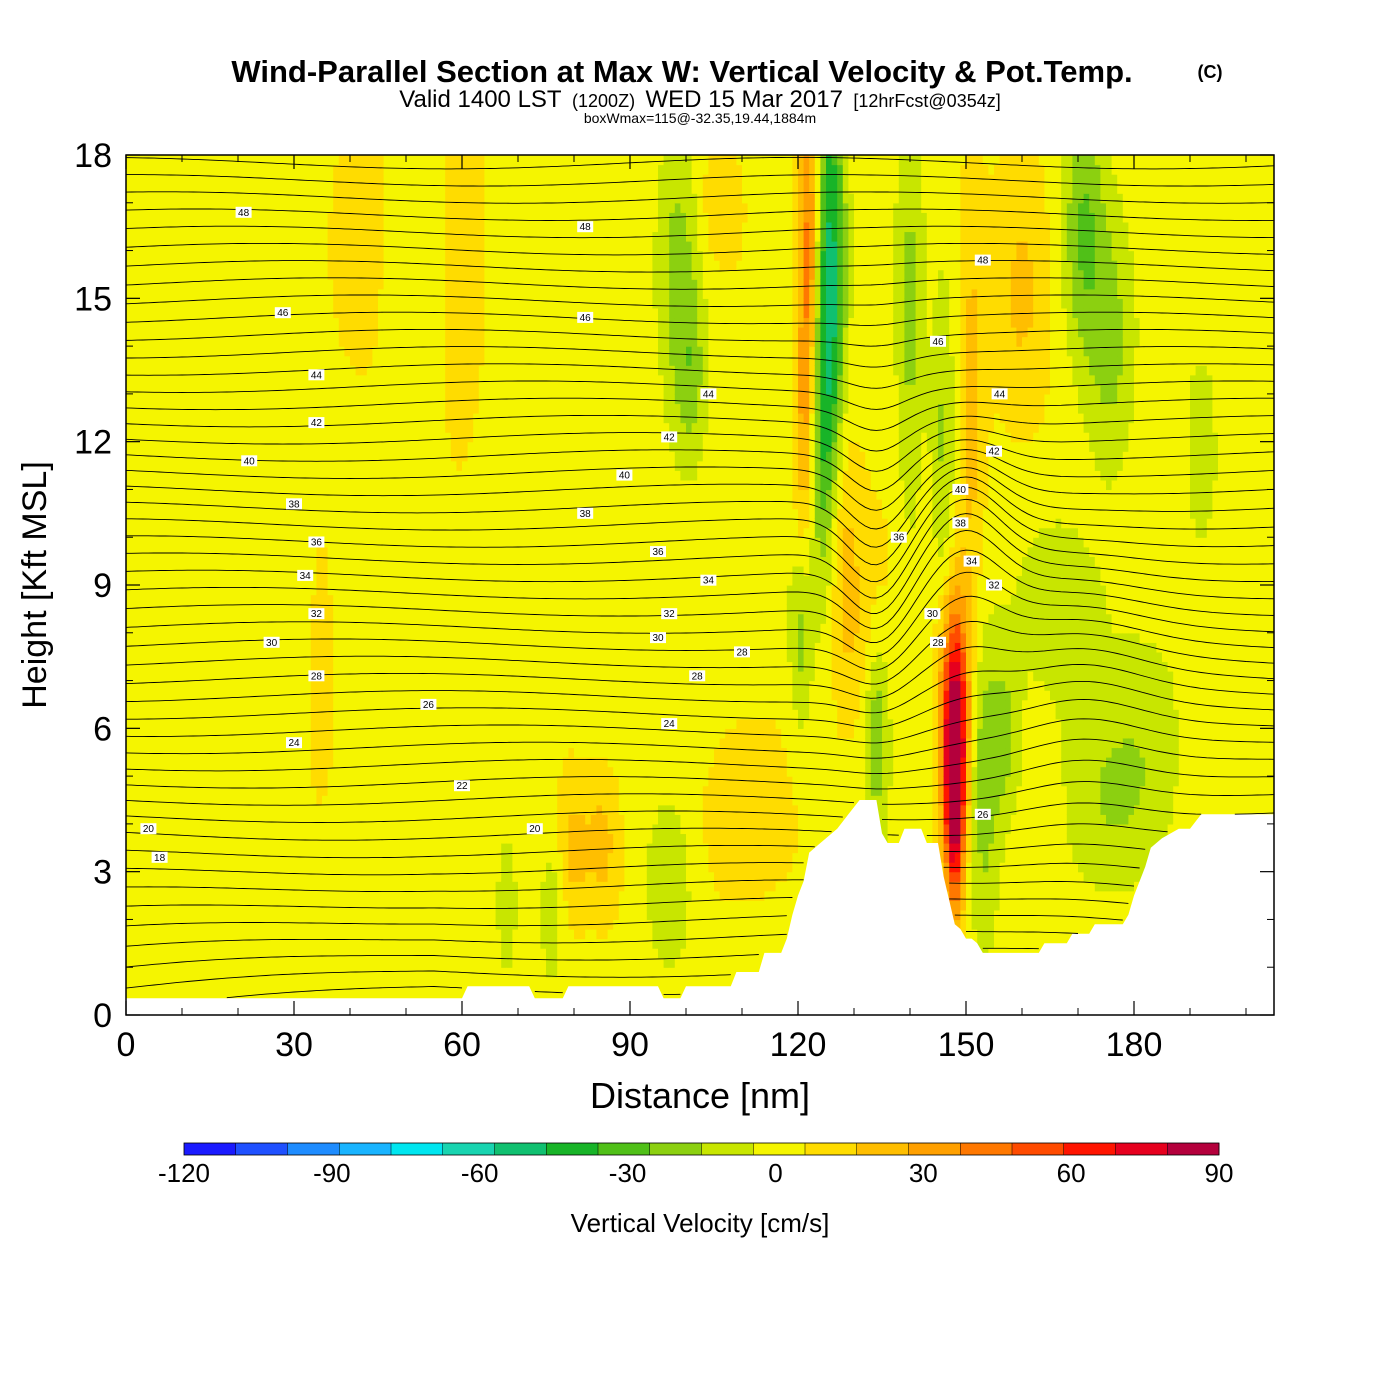 This screenshot has width=1400, height=1400. What do you see at coordinates (257, 972) in the screenshot?
I see `w-cell-2097` at bounding box center [257, 972].